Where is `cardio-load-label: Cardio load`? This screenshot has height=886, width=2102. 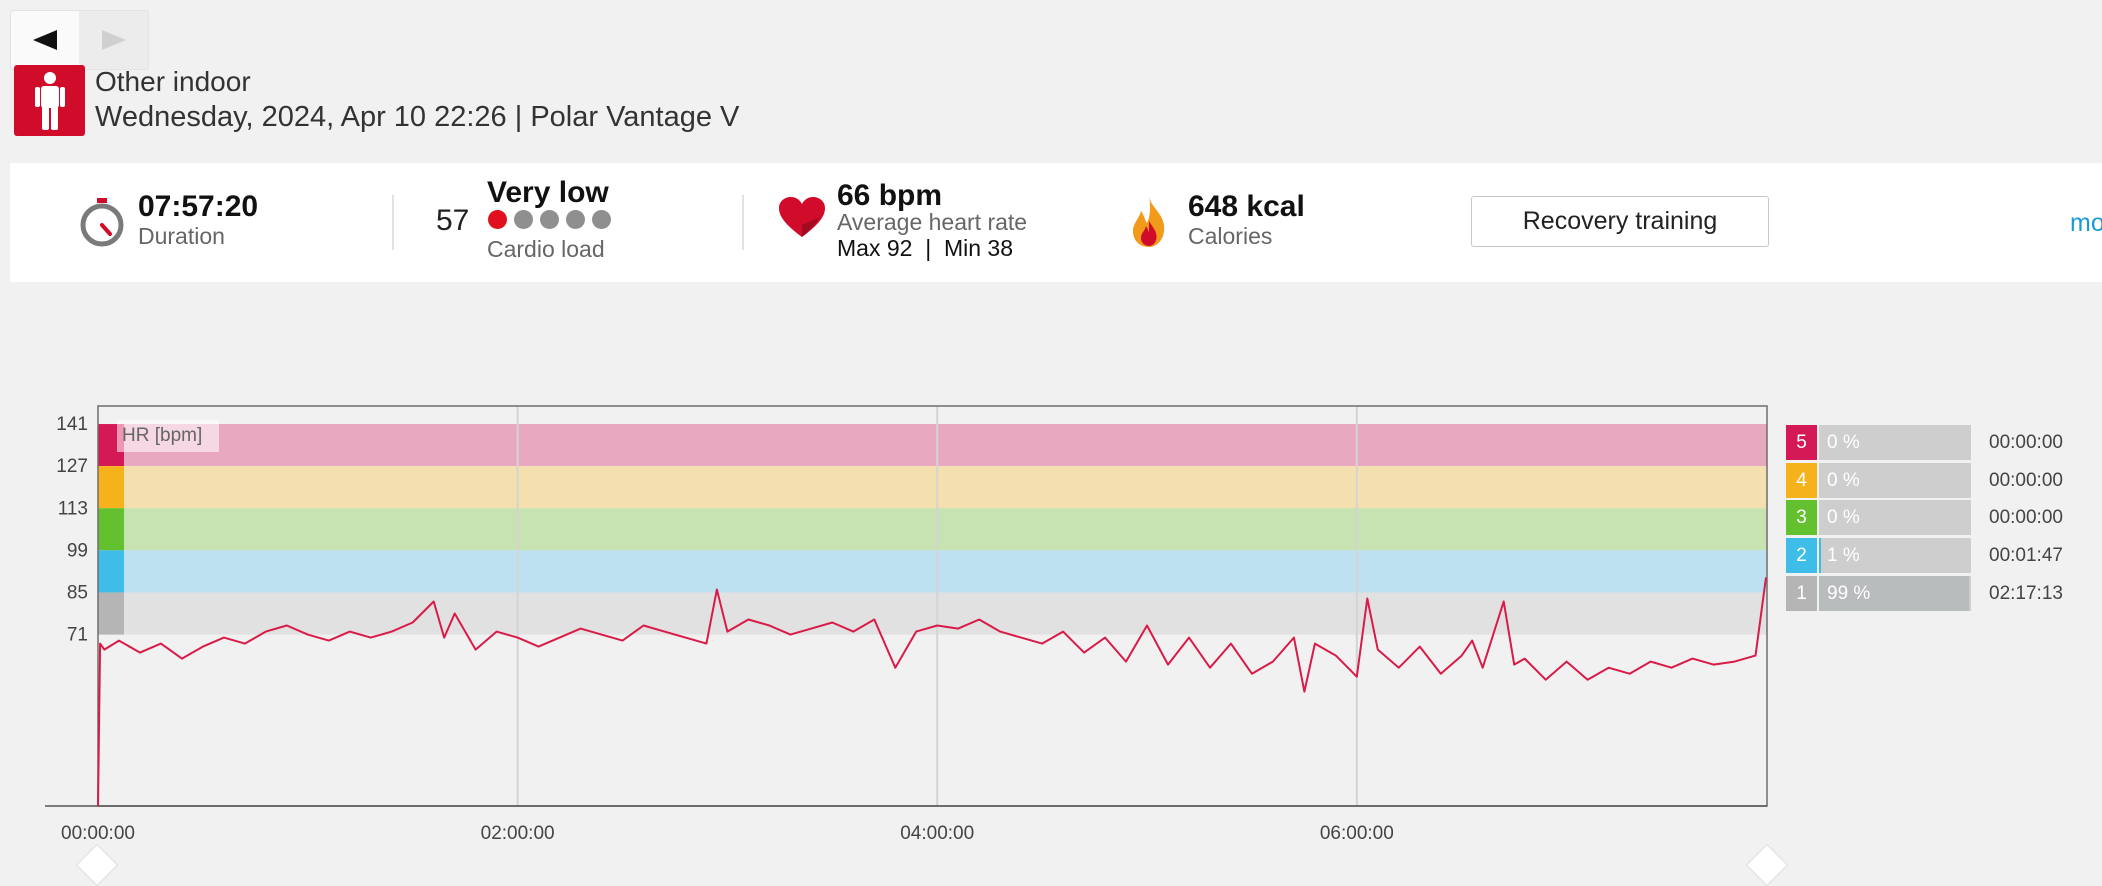
cardio-load-label: Cardio load is located at coordinates (546, 249).